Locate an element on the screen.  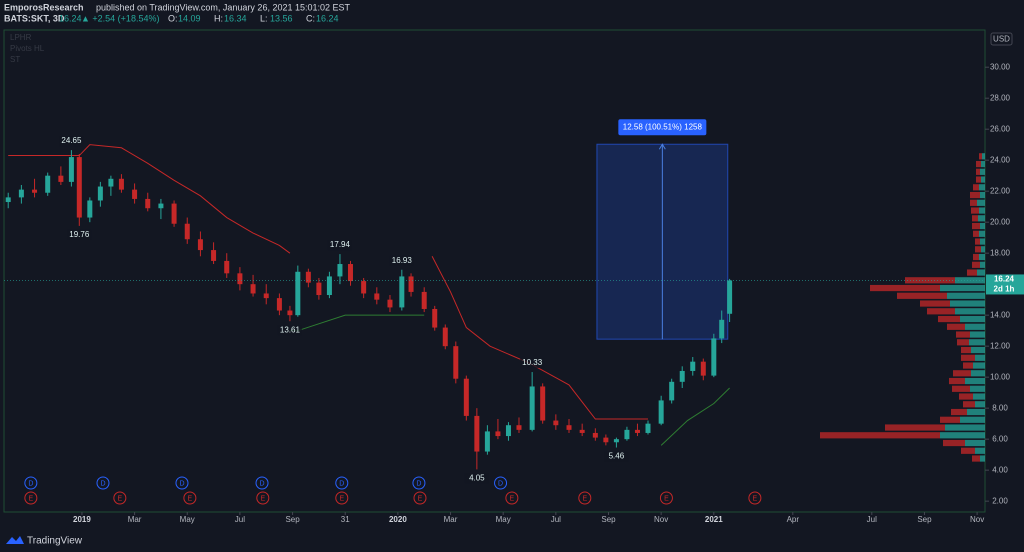
indicator-legend: LPHR Pivots HL ST is located at coordinates (27, 48).